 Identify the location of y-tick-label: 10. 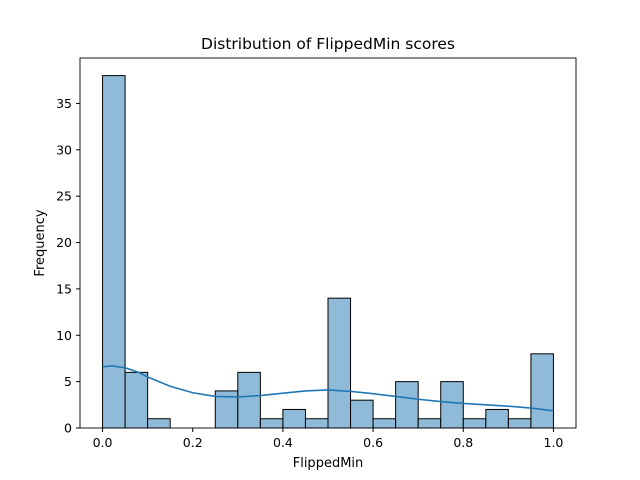
(64, 335).